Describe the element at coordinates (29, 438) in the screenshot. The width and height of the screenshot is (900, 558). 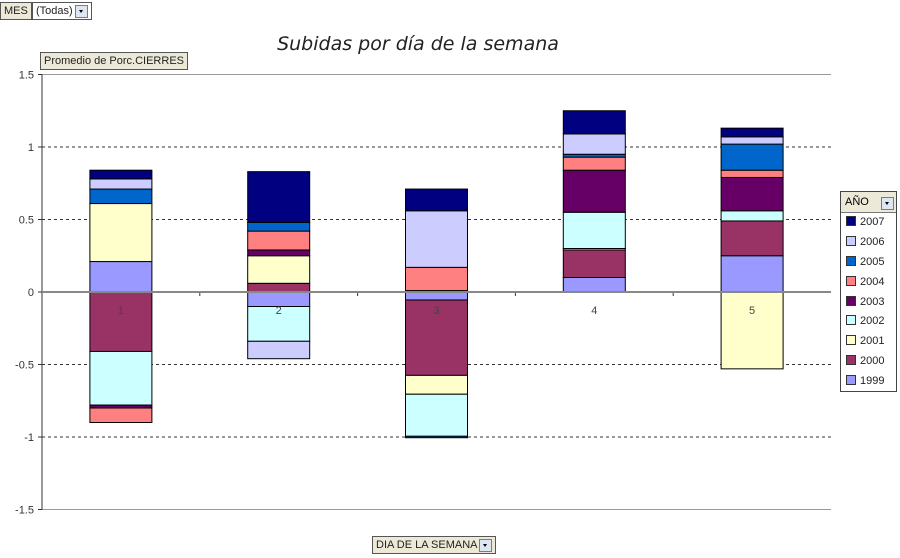
I see `y-tick-label: -1` at that location.